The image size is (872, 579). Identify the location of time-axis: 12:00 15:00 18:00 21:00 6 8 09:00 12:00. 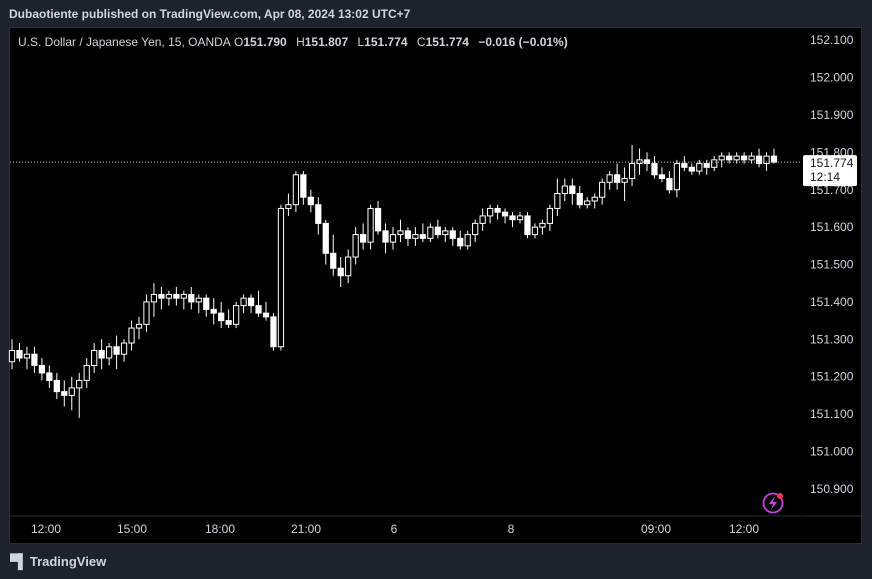
(395, 529).